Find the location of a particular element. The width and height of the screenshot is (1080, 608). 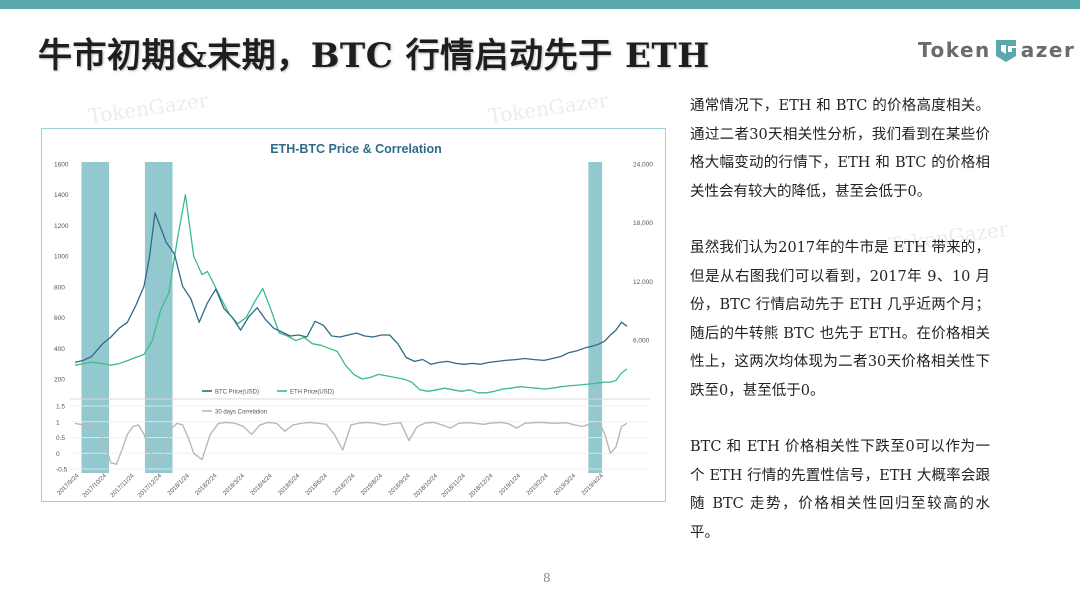

x-tick-label: 2018/5/24 is located at coordinates (289, 484).